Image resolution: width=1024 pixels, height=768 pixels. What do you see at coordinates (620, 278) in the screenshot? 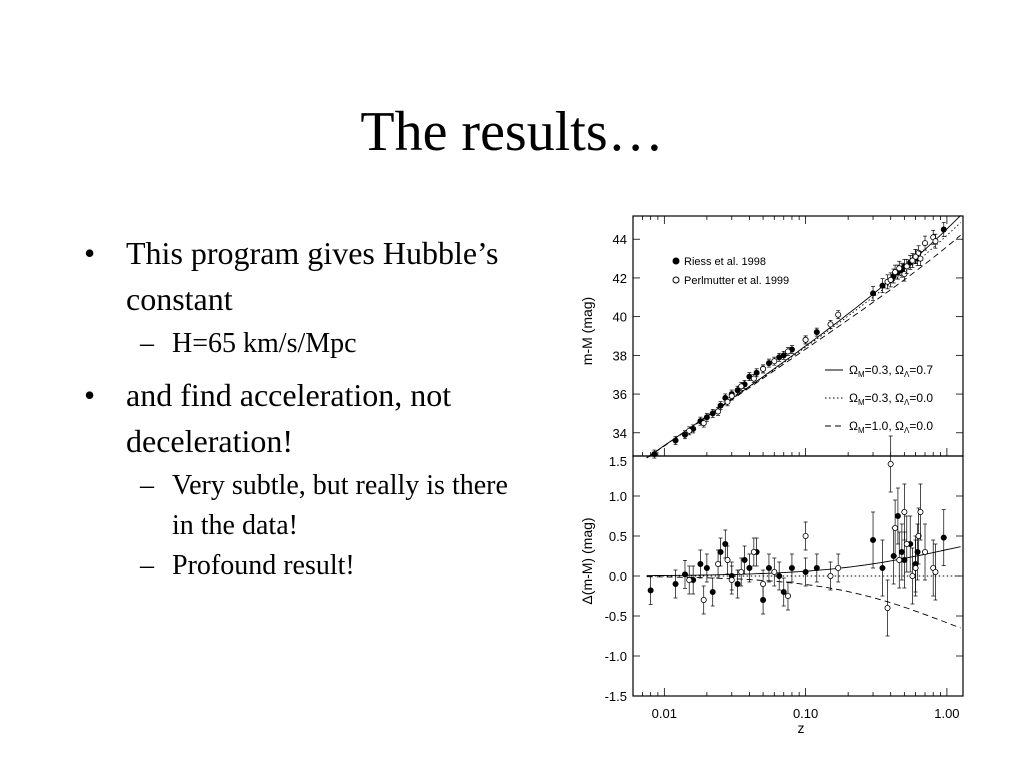
I see `y-tick-label: 42` at bounding box center [620, 278].